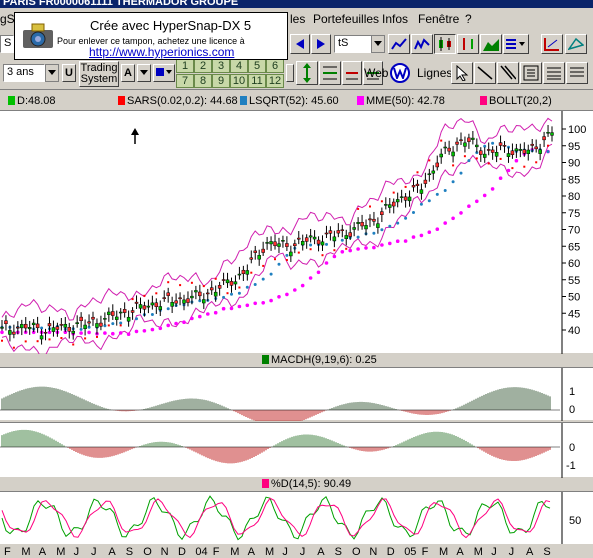 This screenshot has width=593, height=558. I want to click on fibonacci-tool-button, so click(554, 73).